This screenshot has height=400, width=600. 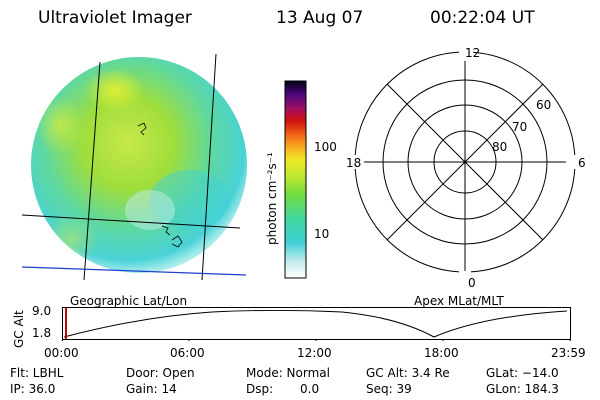 What do you see at coordinates (151, 389) in the screenshot?
I see `gain-info: Gain: 14` at bounding box center [151, 389].